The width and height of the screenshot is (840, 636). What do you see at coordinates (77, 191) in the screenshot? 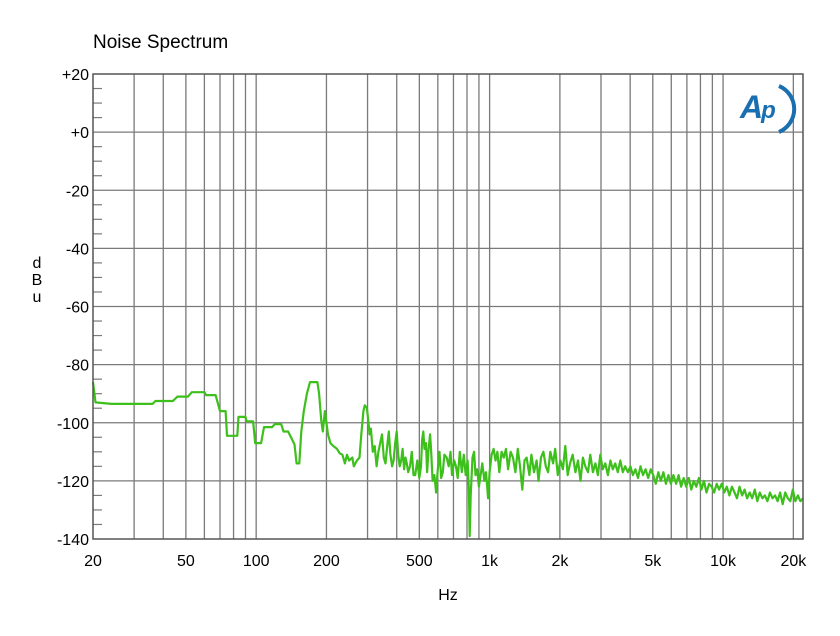
I see `y-tick-label: -20` at bounding box center [77, 191].